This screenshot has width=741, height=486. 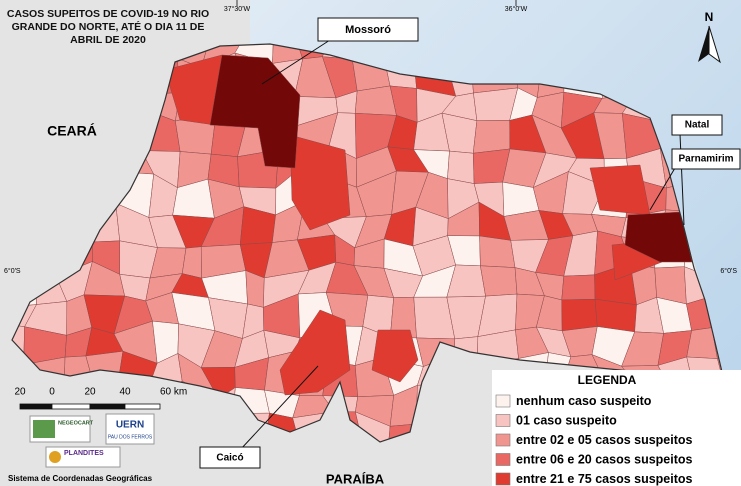 What do you see at coordinates (566, 420) in the screenshot?
I see `legend-label: 01 caso suspeito` at bounding box center [566, 420].